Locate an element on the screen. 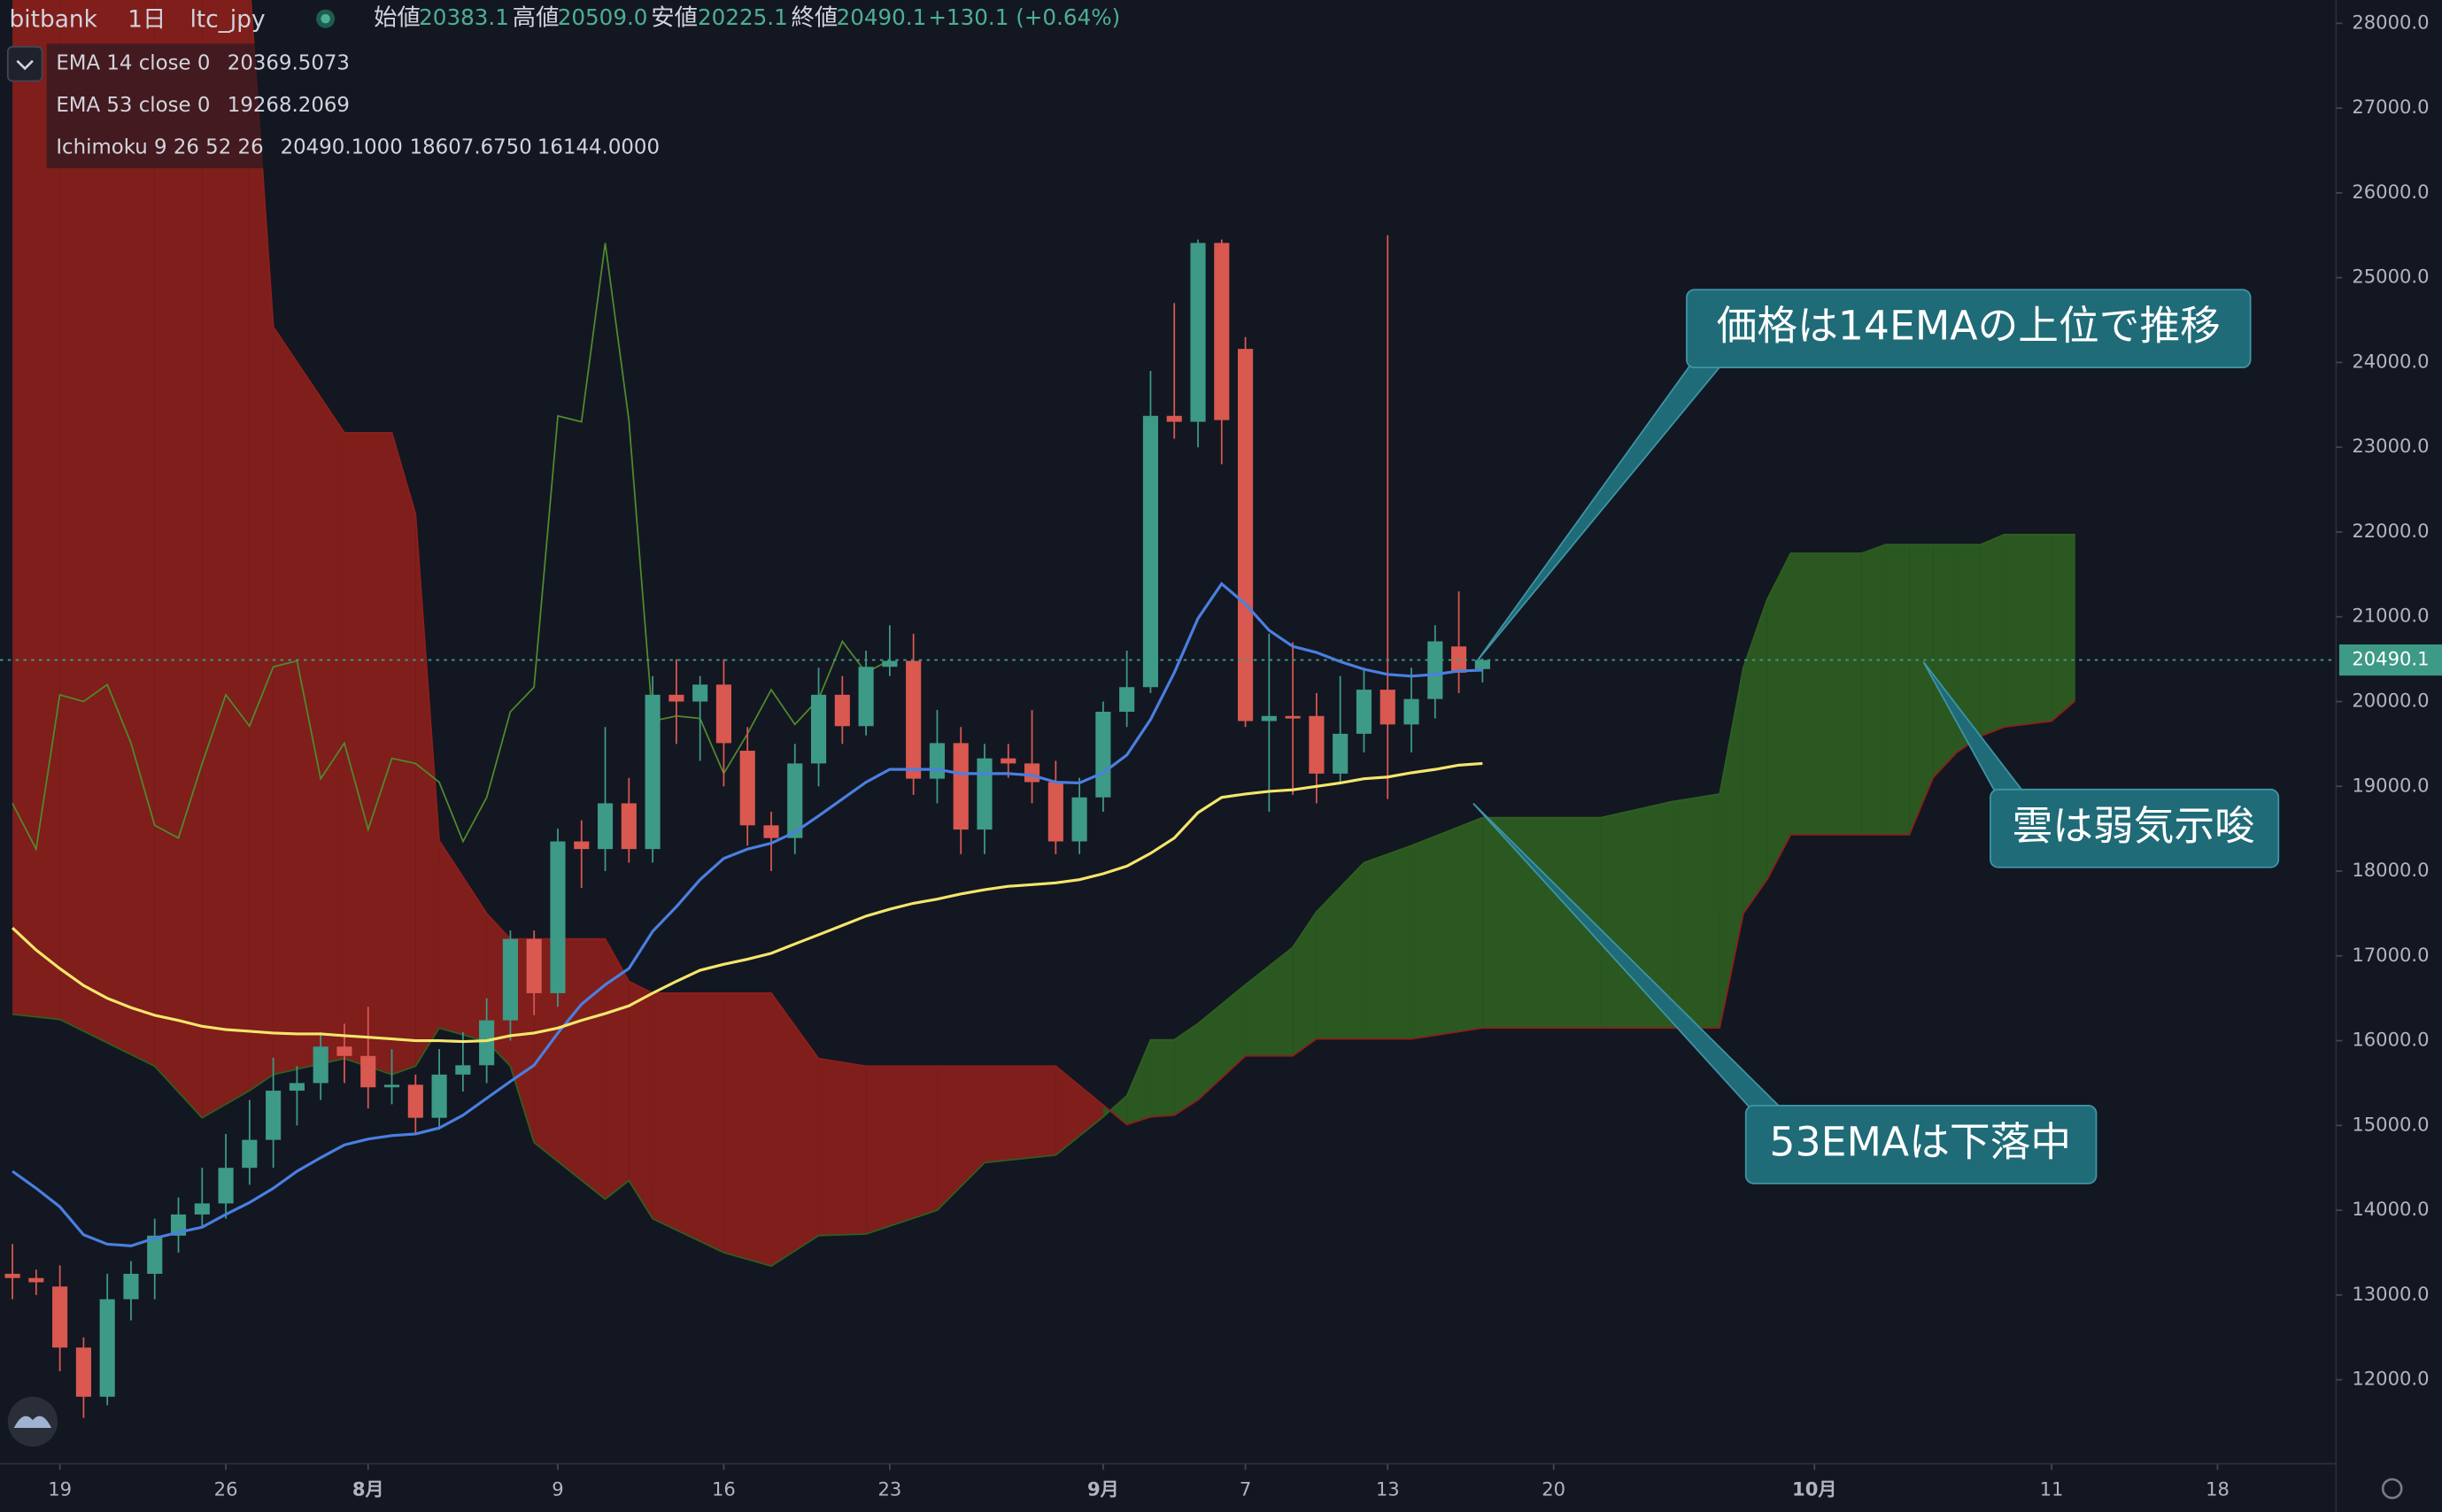  open-value: 20383.1 is located at coordinates (464, 17).